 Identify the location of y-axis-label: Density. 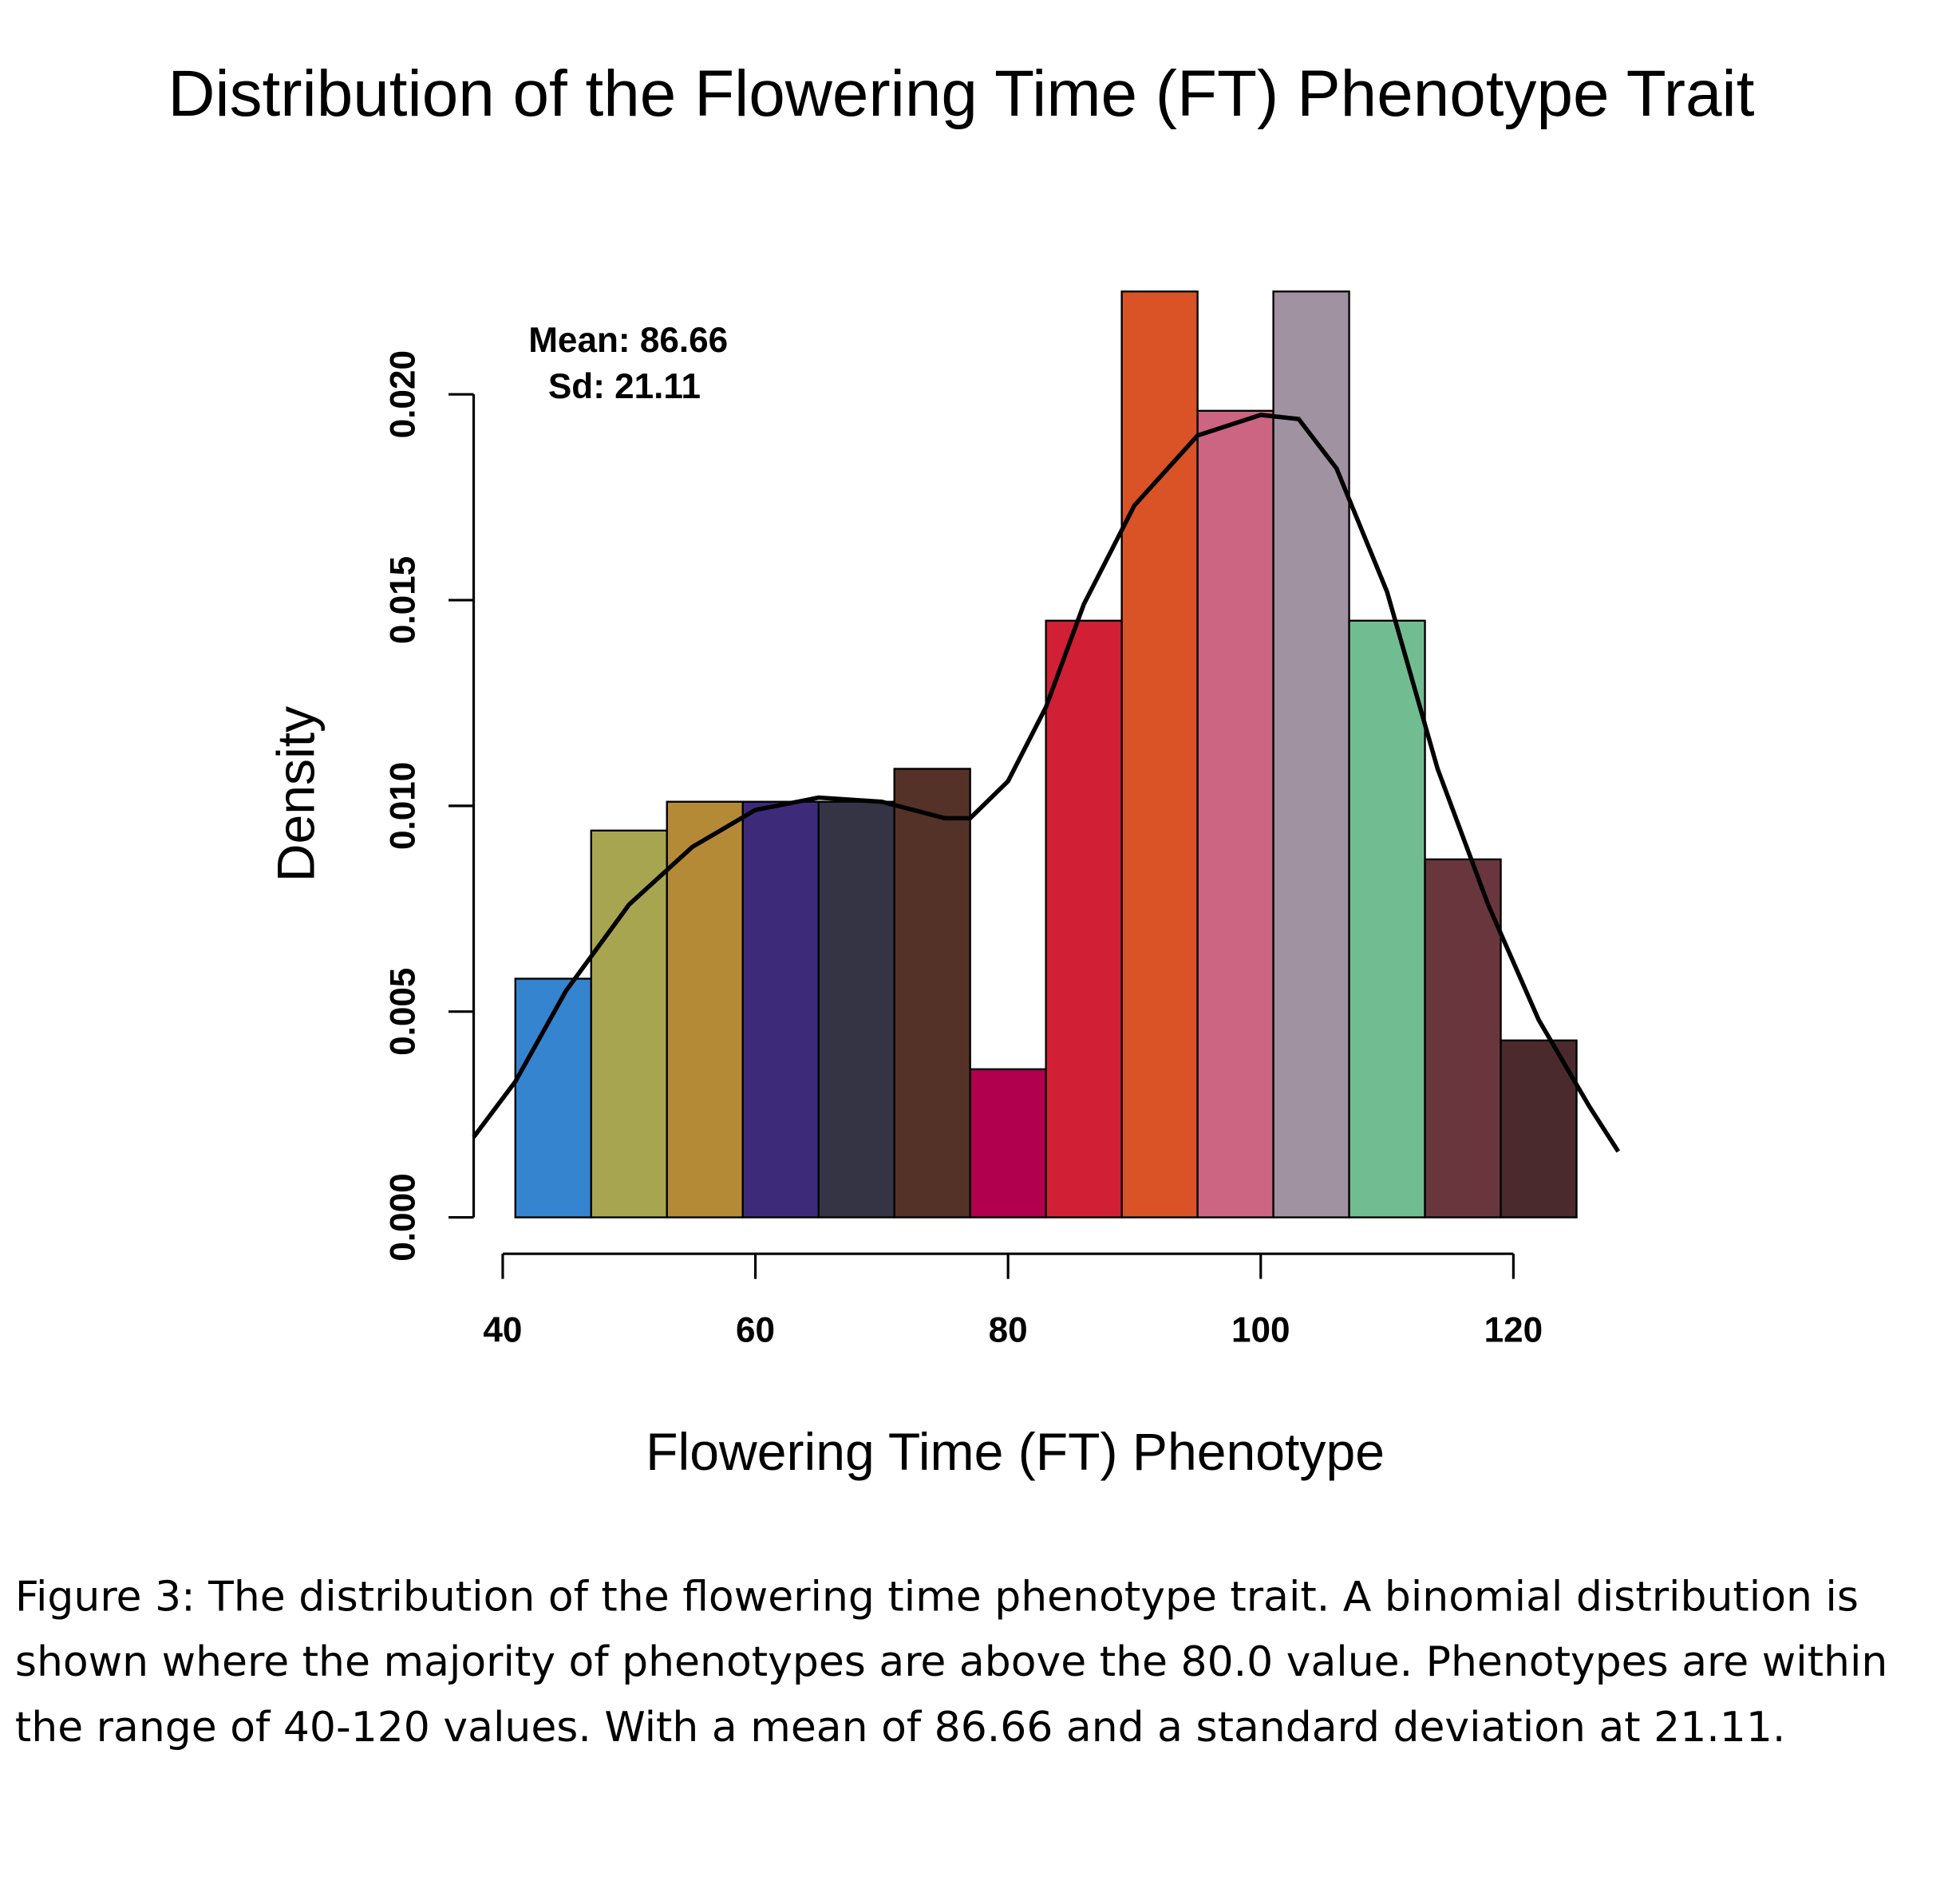
(296, 794).